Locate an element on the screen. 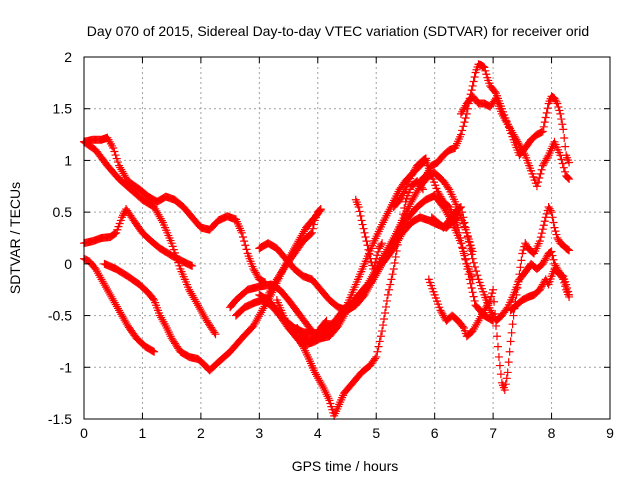 The height and width of the screenshot is (485, 640). y-tick-label: 2 is located at coordinates (68, 57).